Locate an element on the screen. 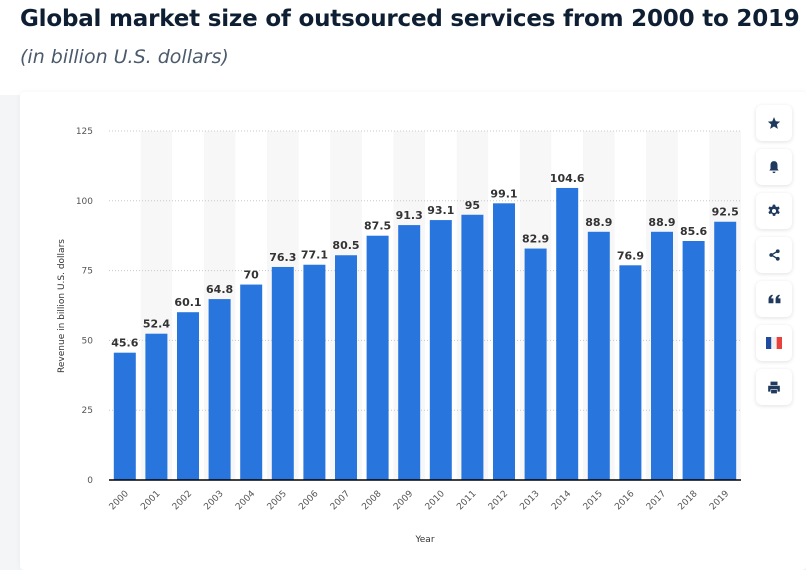 The width and height of the screenshot is (806, 570). x-tick-label: 2008 is located at coordinates (371, 500).